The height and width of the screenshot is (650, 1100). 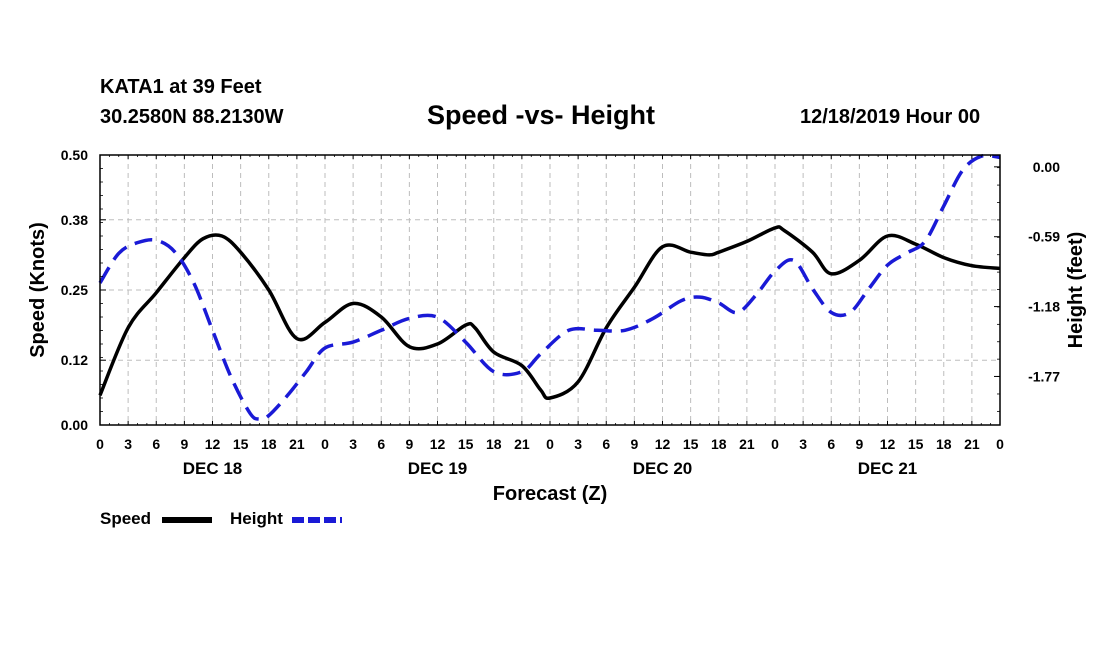 What do you see at coordinates (74, 220) in the screenshot?
I see `y-tick-label: 0.38` at bounding box center [74, 220].